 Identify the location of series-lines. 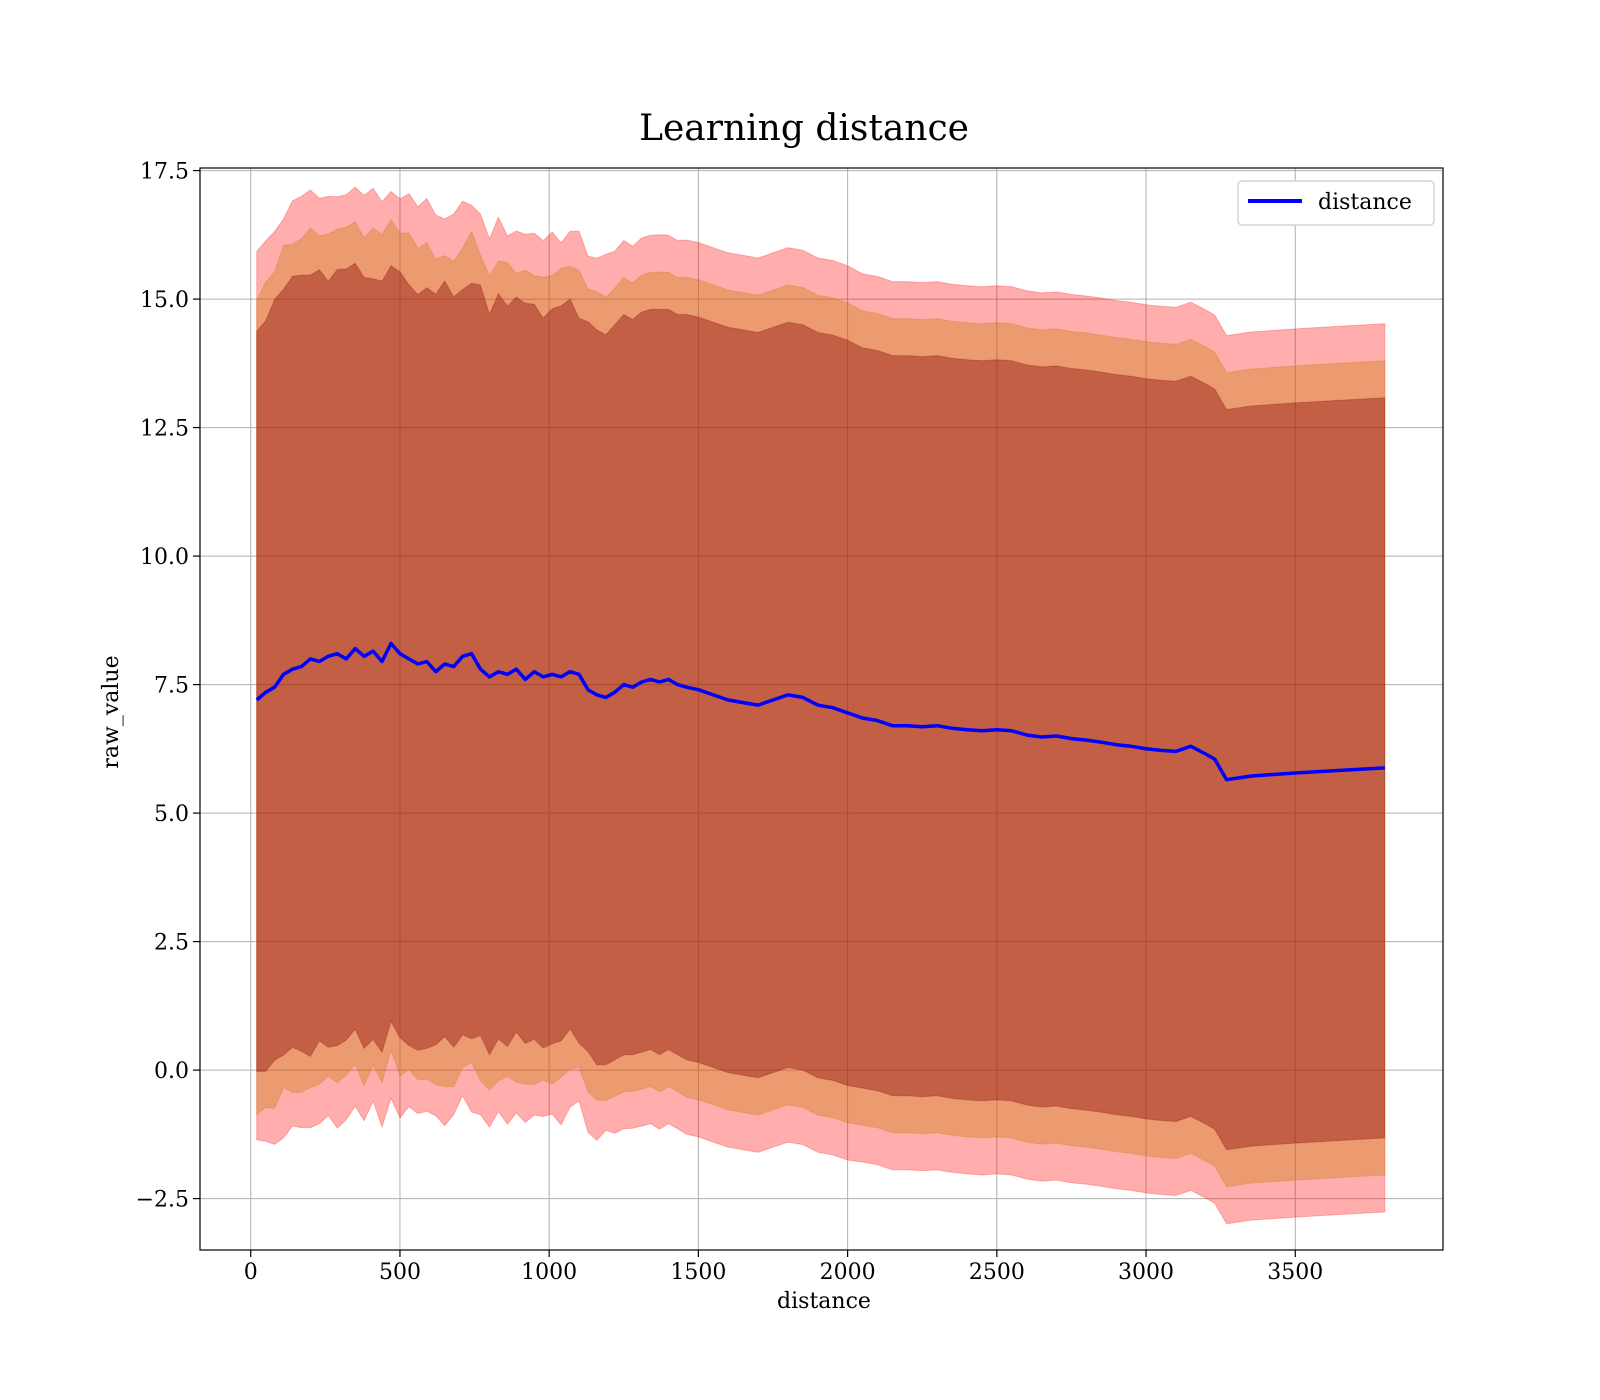
(820, 711).